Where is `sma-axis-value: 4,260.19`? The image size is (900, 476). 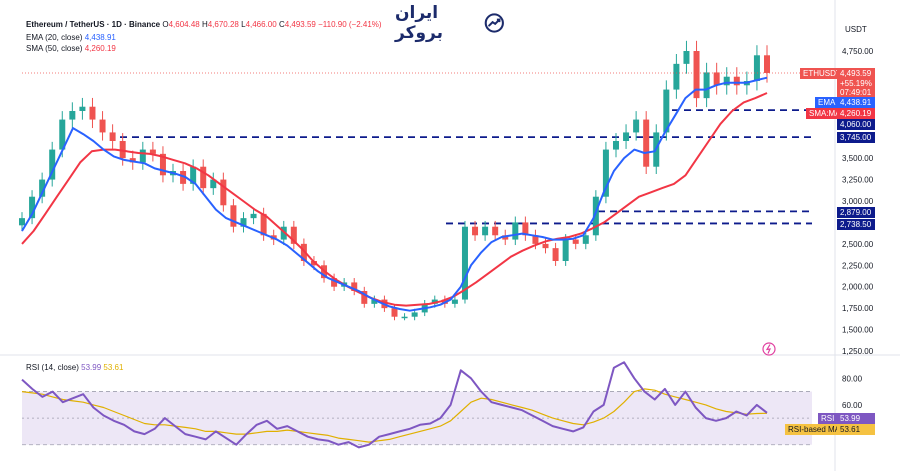 sma-axis-value: 4,260.19 is located at coordinates (856, 113).